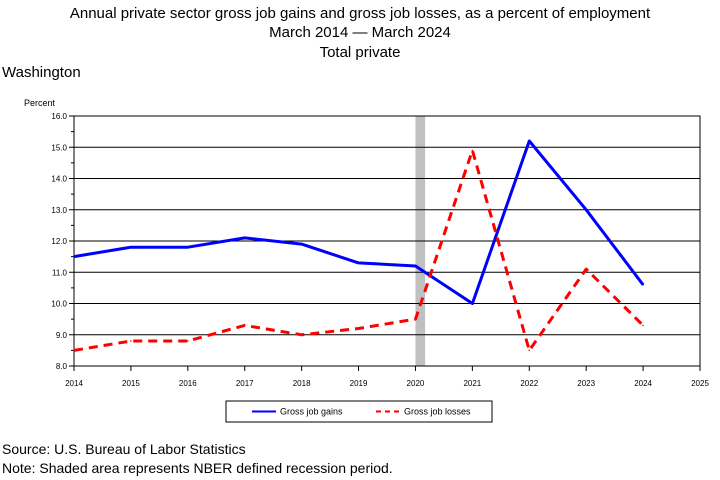  Describe the element at coordinates (302, 383) in the screenshot. I see `x-tick-label: 2018` at that location.